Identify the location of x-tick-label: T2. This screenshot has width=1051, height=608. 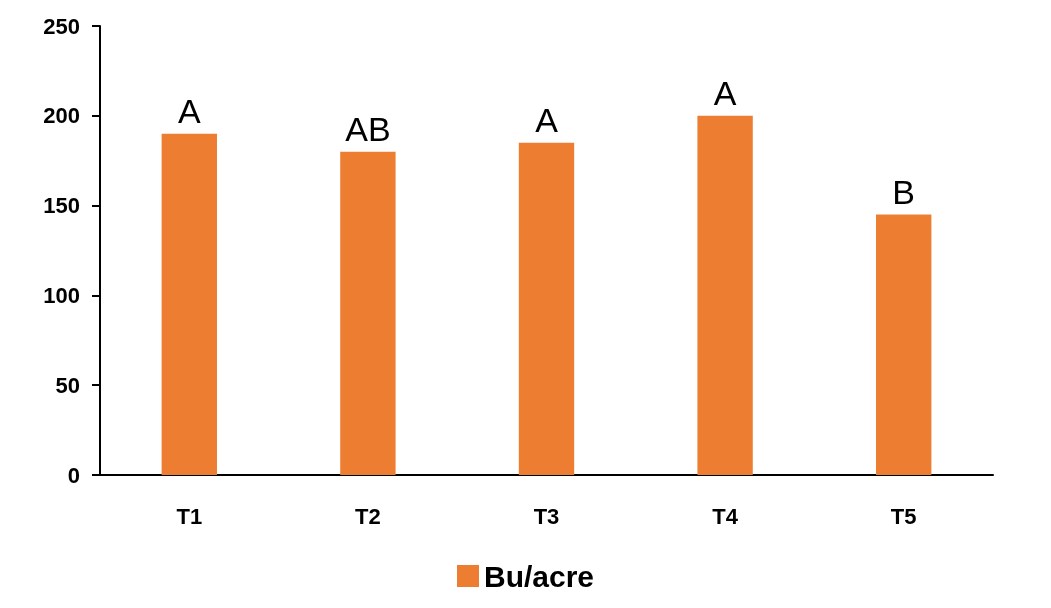
(368, 516).